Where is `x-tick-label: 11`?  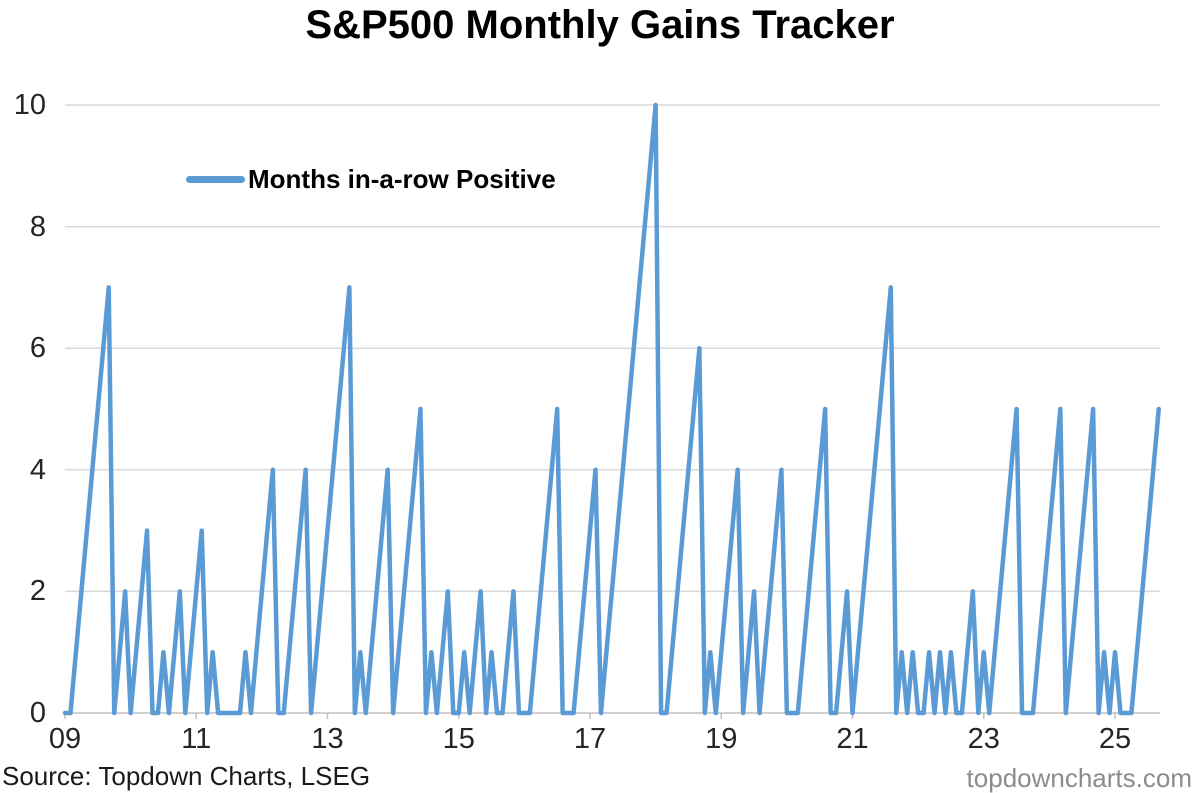 x-tick-label: 11 is located at coordinates (196, 739).